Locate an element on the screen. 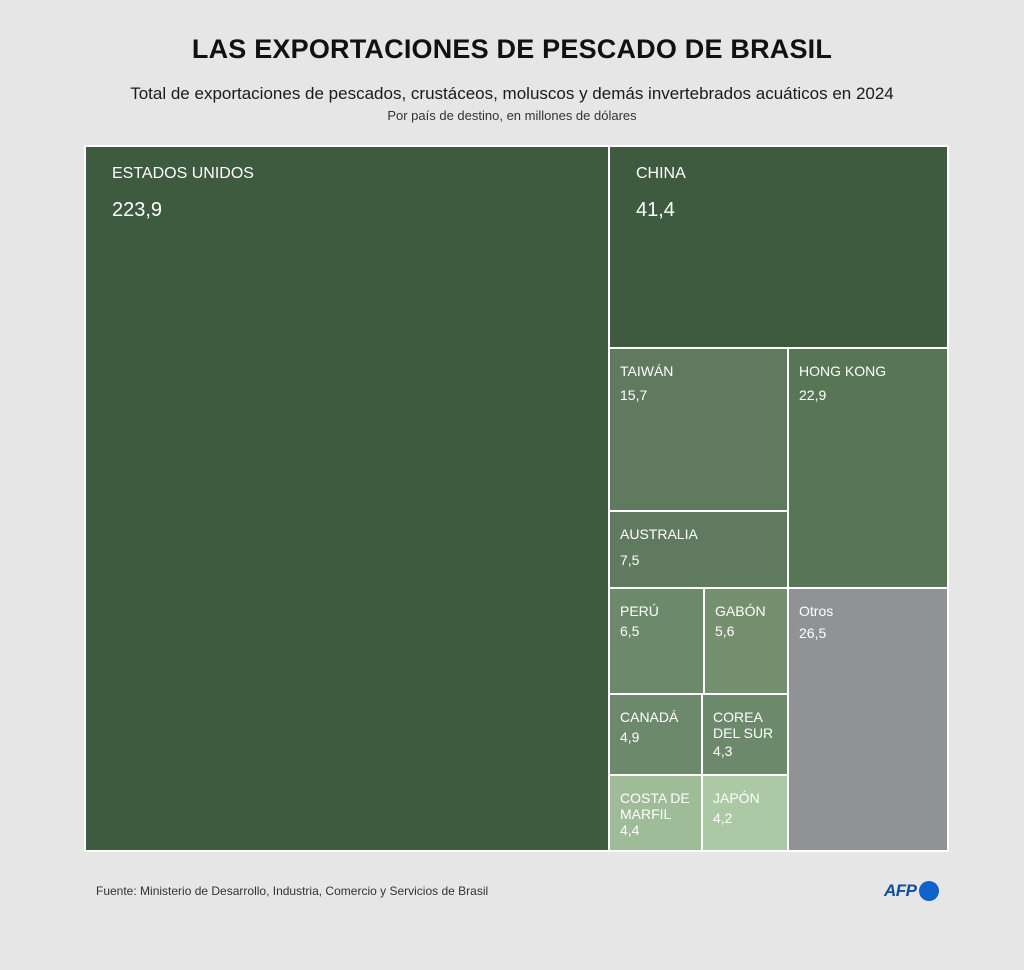 The height and width of the screenshot is (970, 1024). treemap-cell: CANADÁ 4,9 is located at coordinates (655, 734).